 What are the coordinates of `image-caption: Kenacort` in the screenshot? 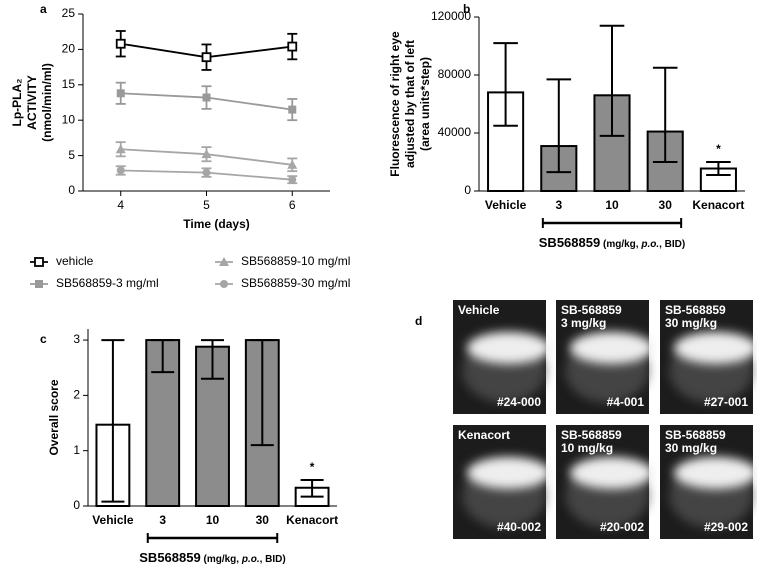 It's located at (484, 435).